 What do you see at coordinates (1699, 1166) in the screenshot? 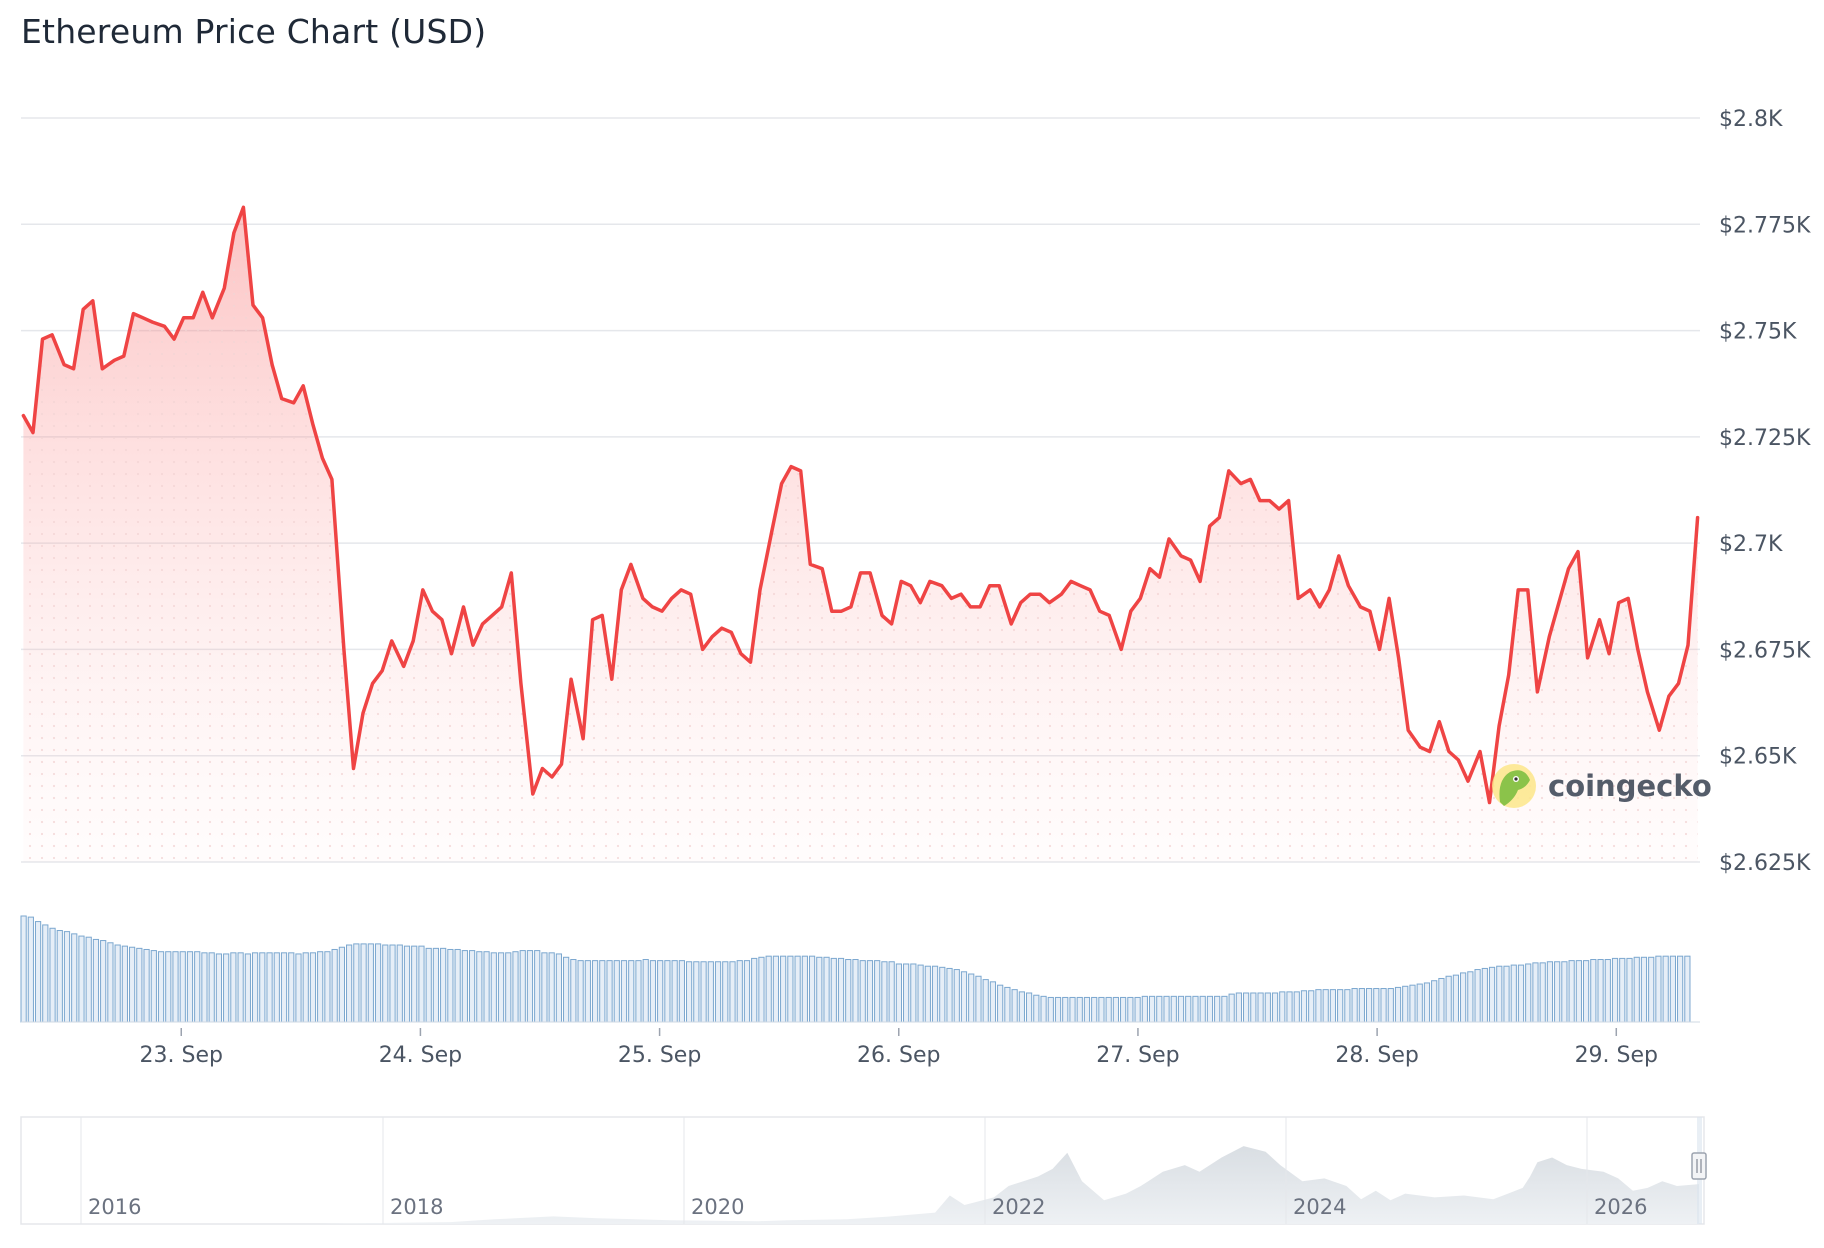
I see `navigator-handle` at bounding box center [1699, 1166].